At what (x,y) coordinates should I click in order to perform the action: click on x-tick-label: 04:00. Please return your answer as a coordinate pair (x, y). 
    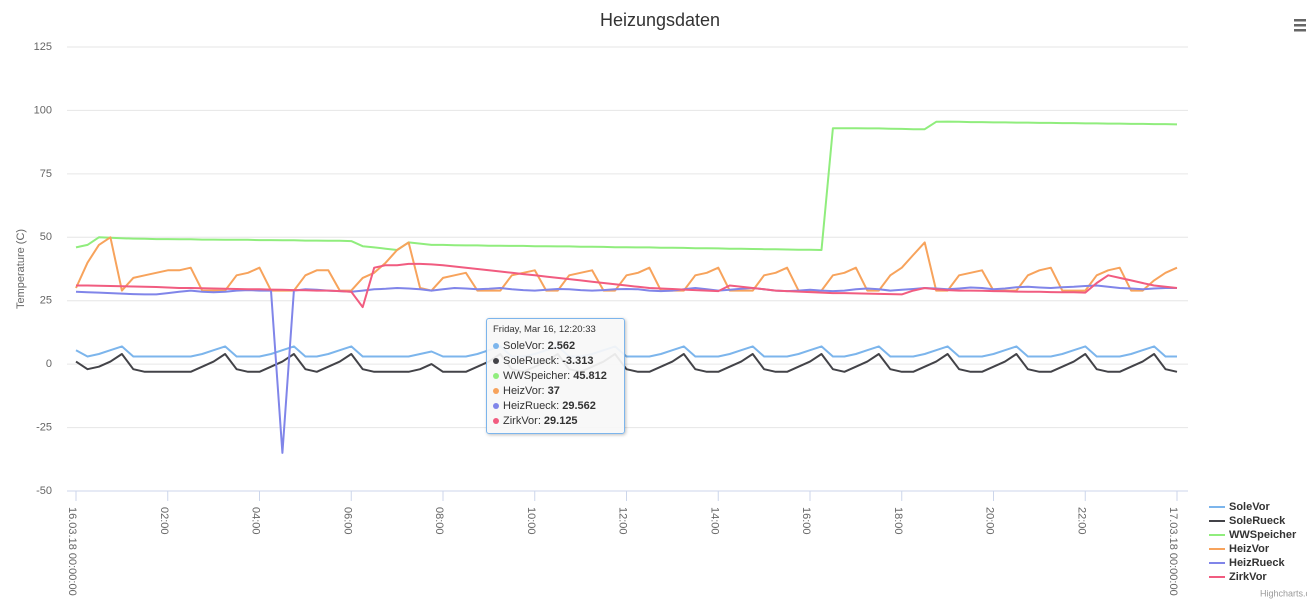
    Looking at the image, I should click on (256, 521).